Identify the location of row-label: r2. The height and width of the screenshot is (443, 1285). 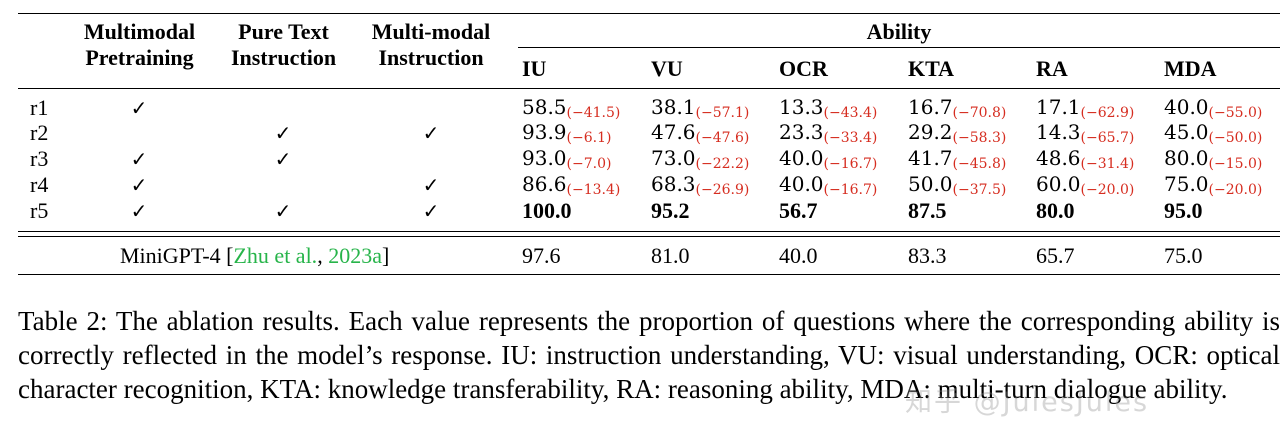
(39, 132).